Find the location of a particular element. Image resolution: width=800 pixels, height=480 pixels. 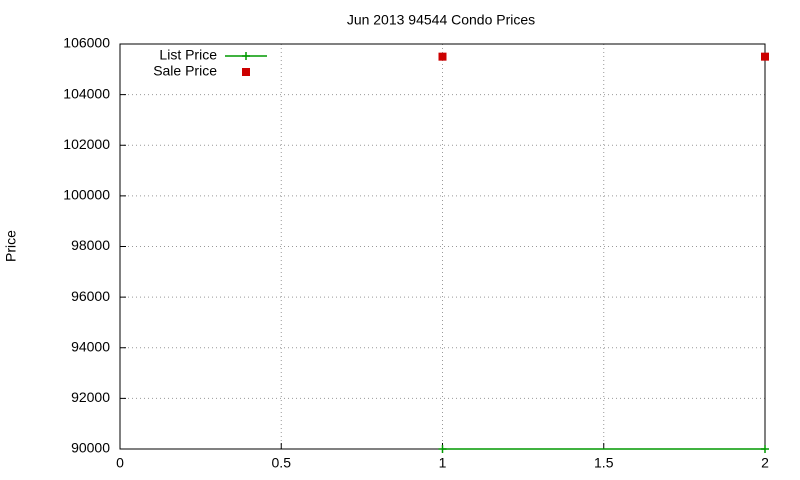

x-tick-label: 1.5 is located at coordinates (604, 463).